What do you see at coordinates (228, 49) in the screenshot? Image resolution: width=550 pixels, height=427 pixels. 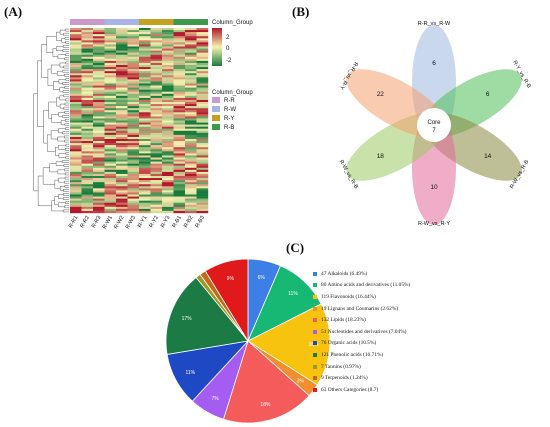 I see `color-scale-tick: 0` at bounding box center [228, 49].